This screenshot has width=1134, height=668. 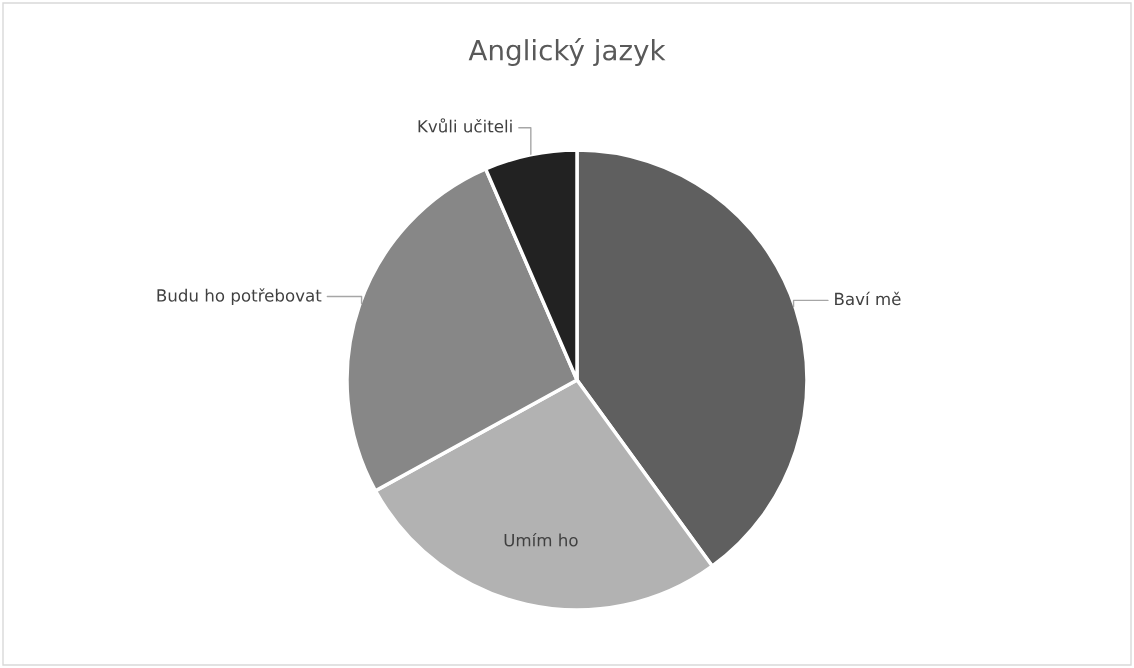 I want to click on slice-label: Umím ho, so click(x=541, y=539).